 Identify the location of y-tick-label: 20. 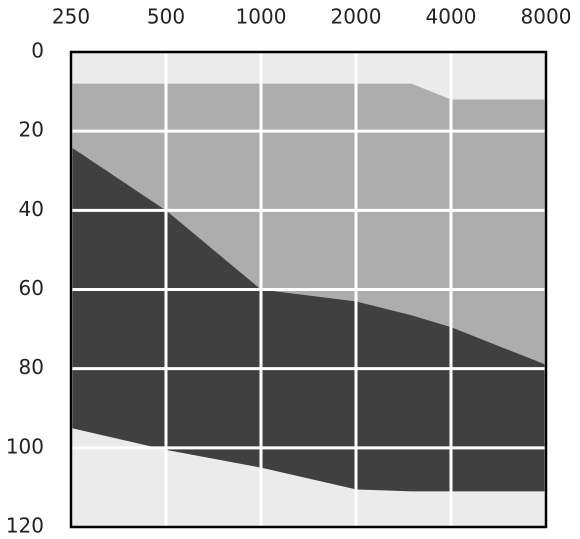
(31, 130).